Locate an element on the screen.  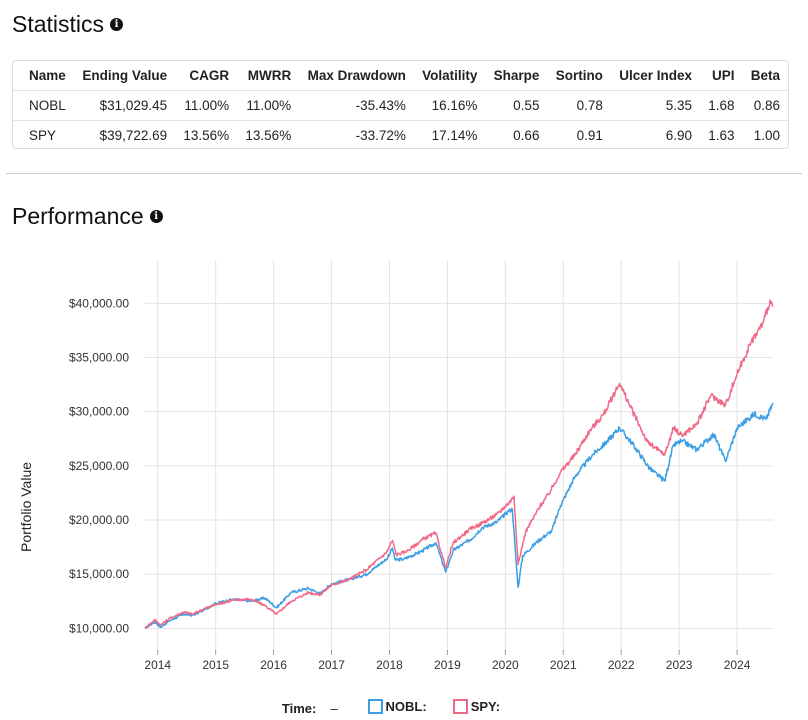
x-tick-label: 2021 is located at coordinates (563, 665).